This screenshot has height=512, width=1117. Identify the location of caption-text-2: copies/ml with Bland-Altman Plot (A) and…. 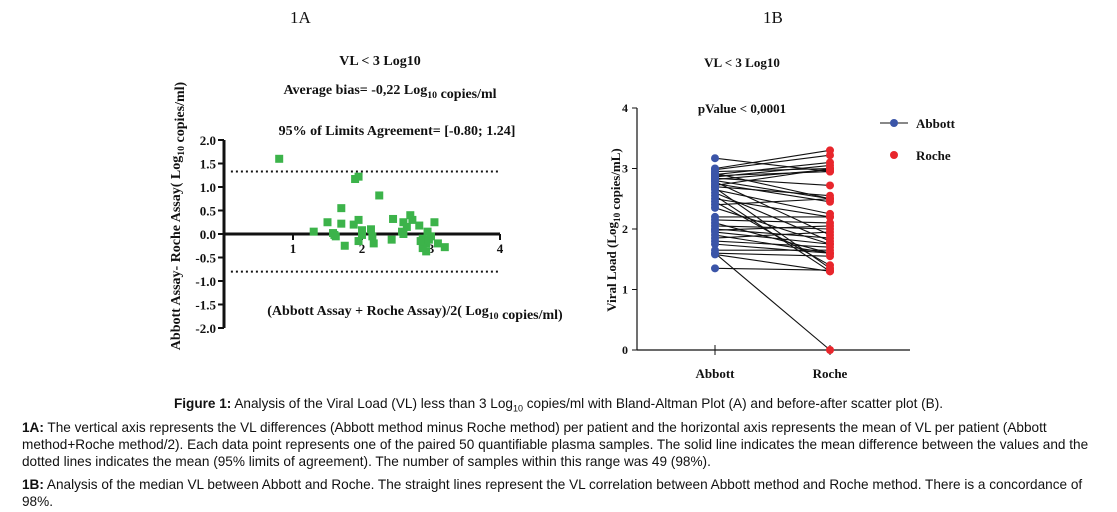
(733, 403).